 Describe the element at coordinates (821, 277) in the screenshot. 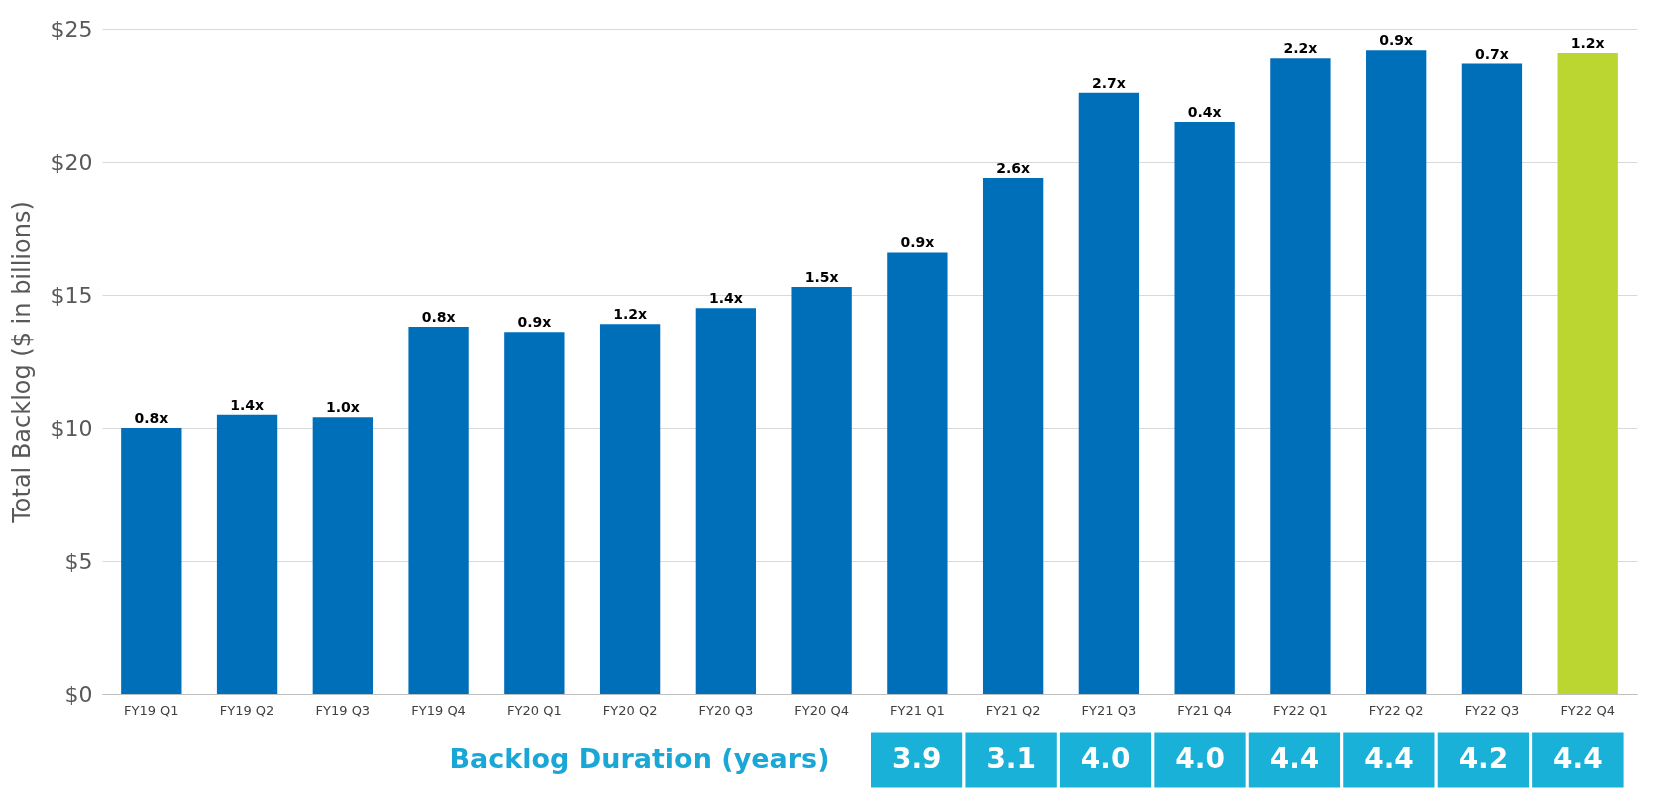

I see `annotation: 1.5x` at that location.